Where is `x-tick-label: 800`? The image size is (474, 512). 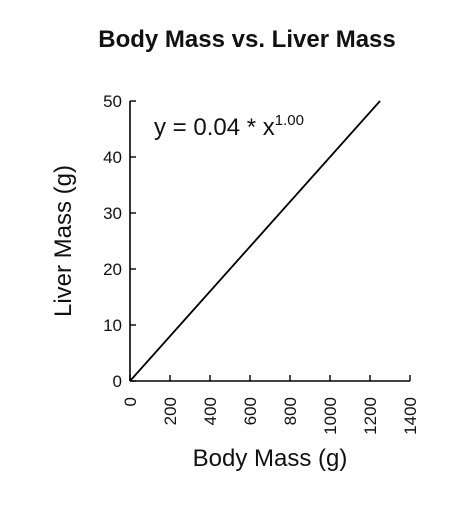
x-tick-label: 800 is located at coordinates (290, 411).